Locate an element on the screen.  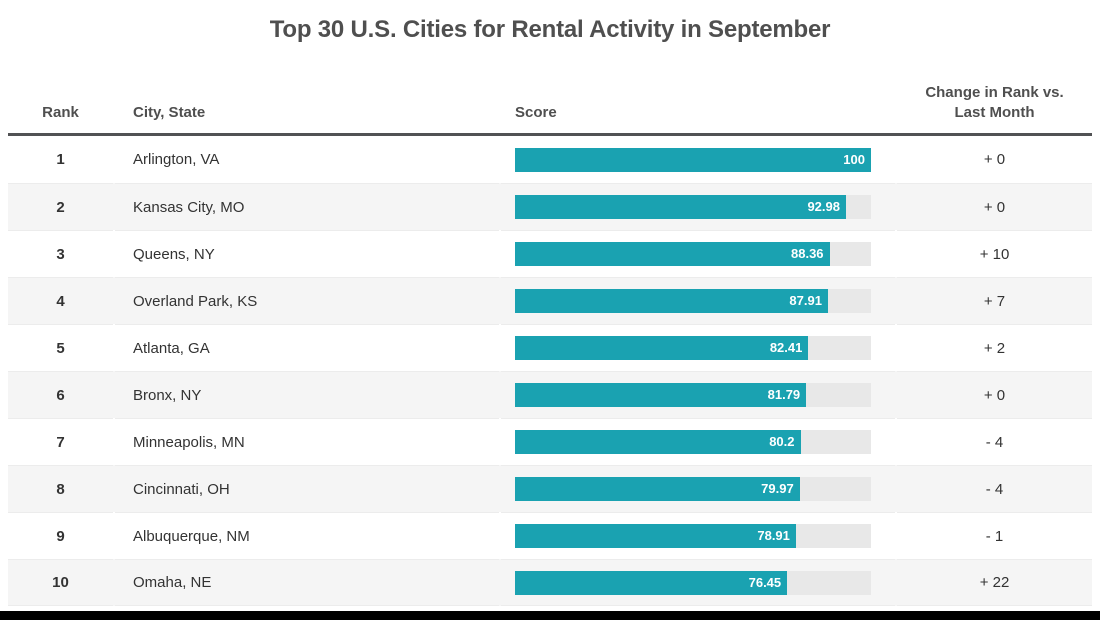
header-cell-score: Score is located at coordinates (698, 113).